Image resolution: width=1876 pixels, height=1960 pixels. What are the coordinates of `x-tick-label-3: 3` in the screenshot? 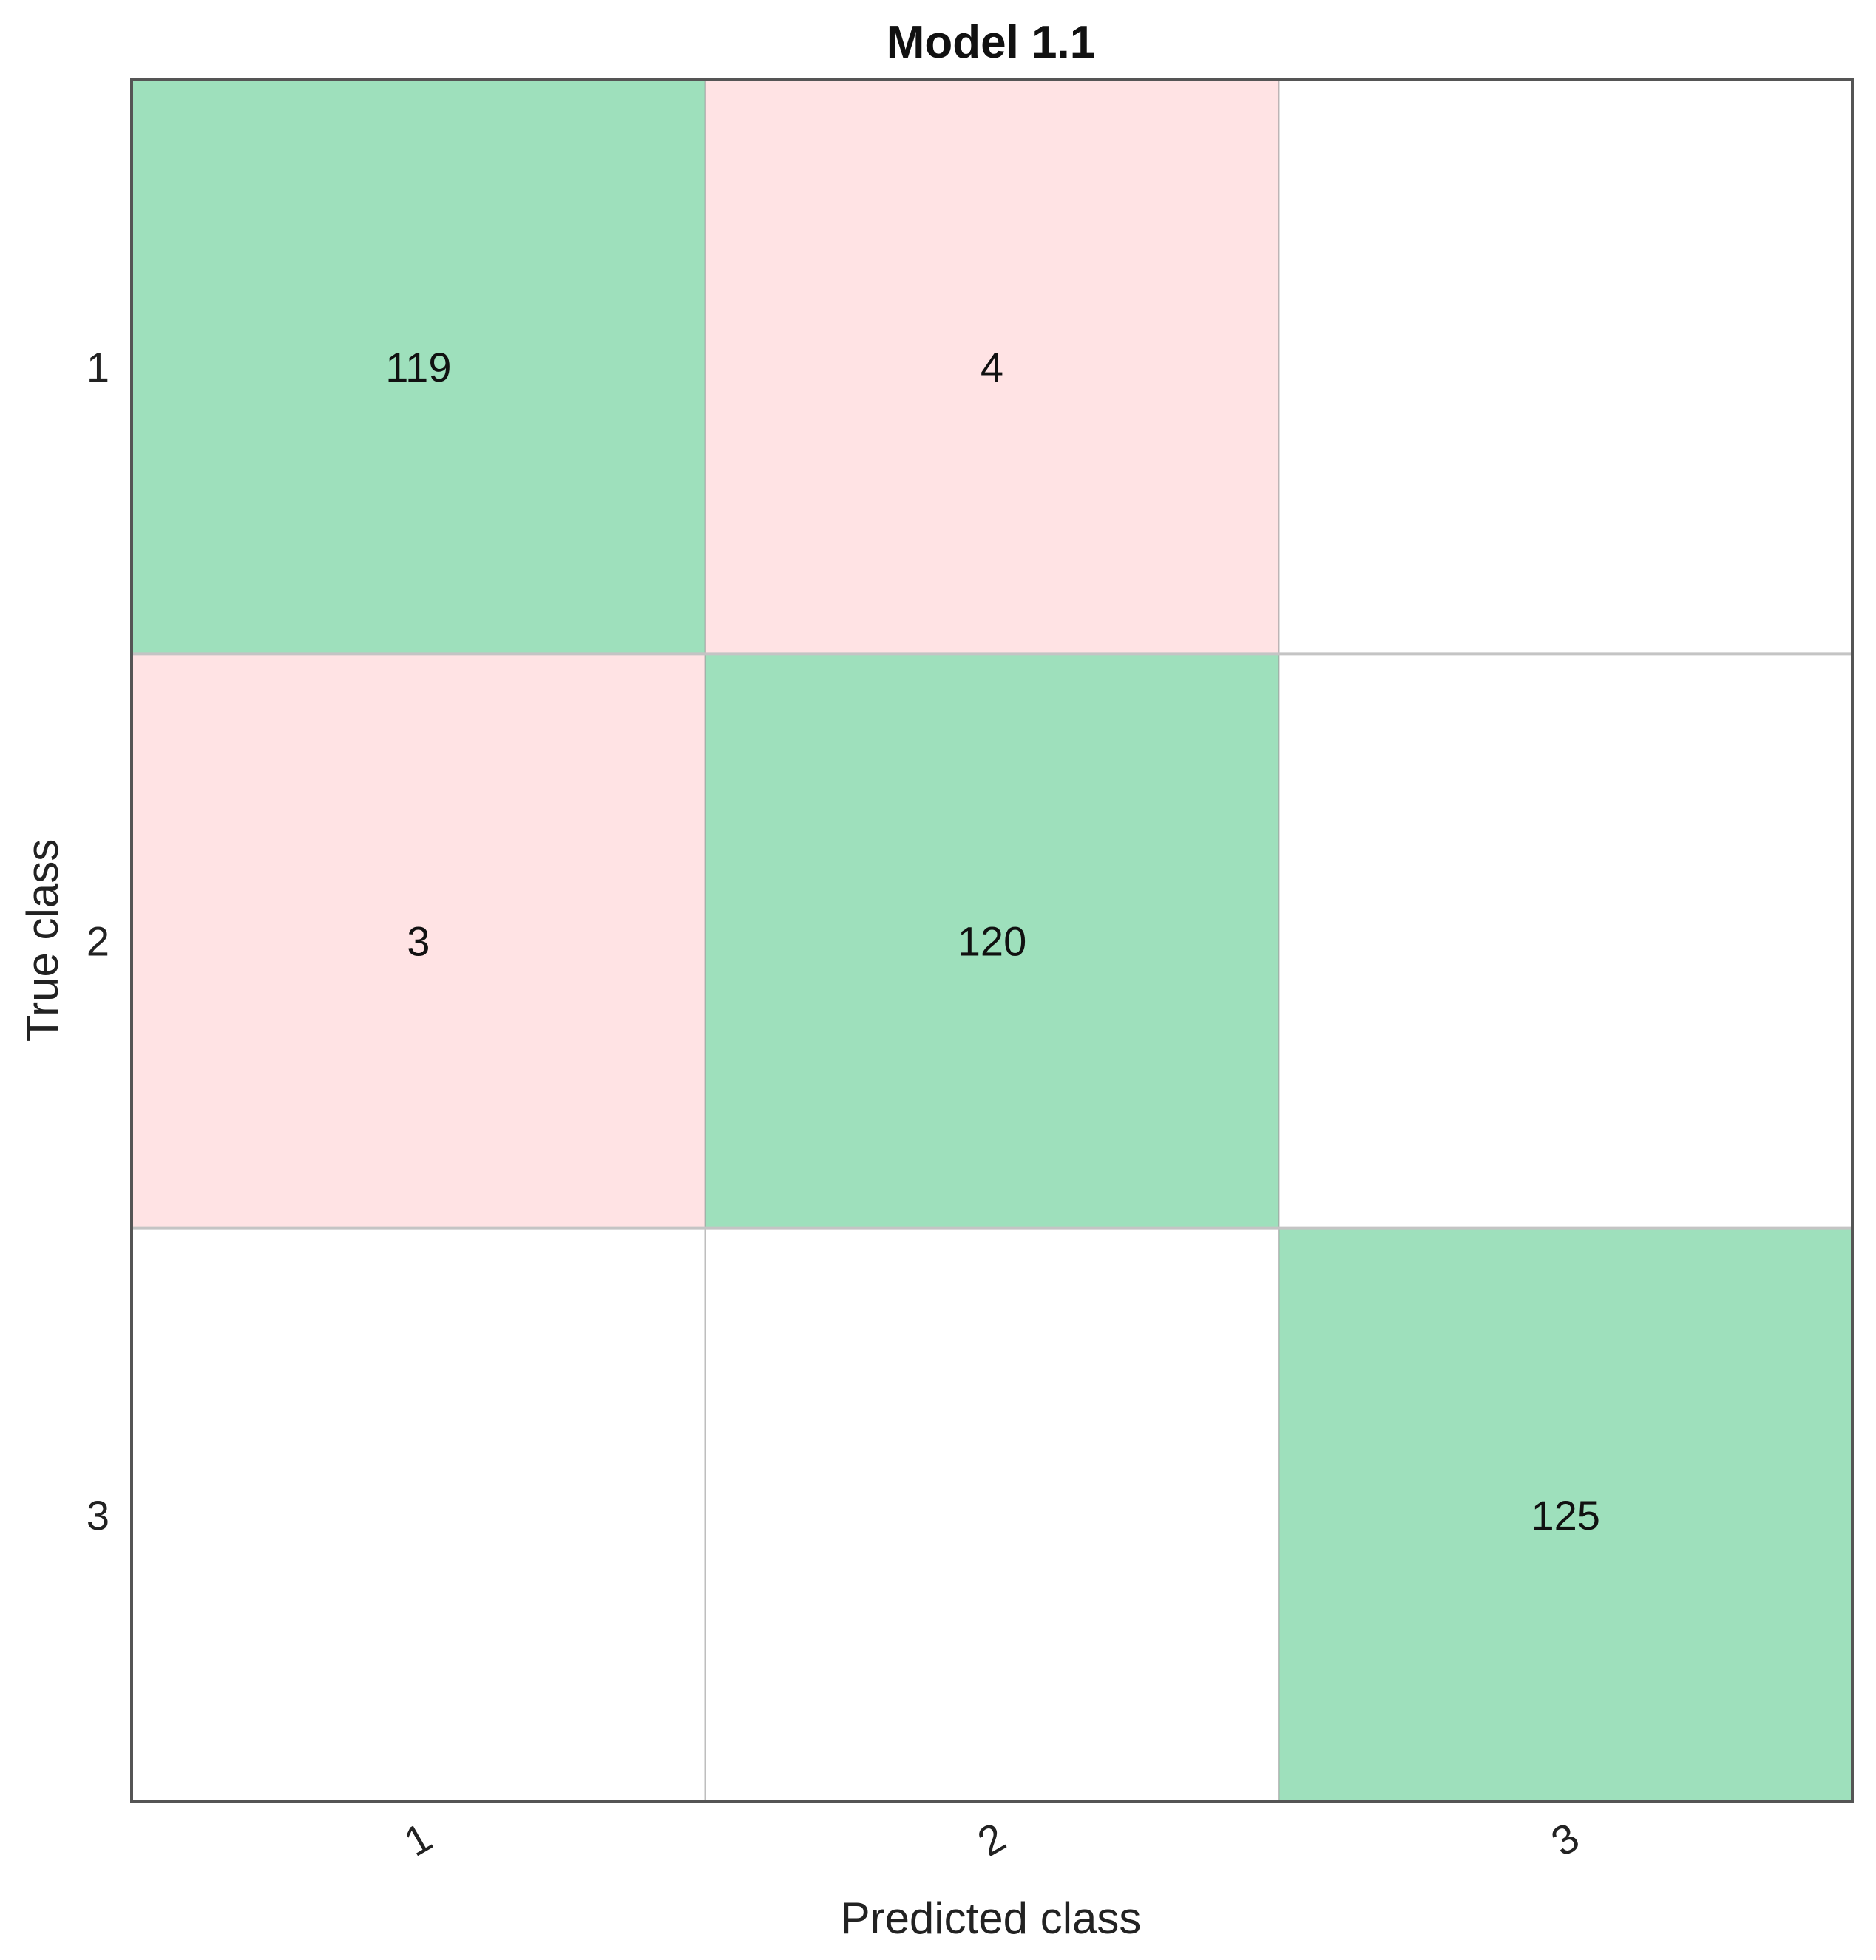 It's located at (1564, 1839).